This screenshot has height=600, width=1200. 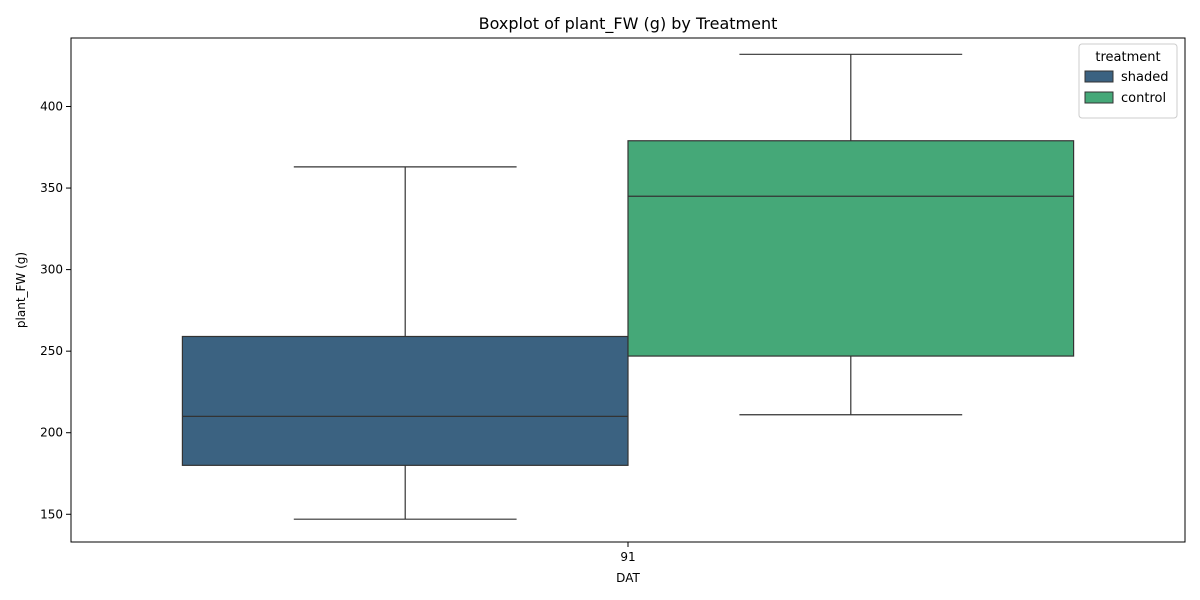 I want to click on y-axis: 150 200 250 300 350 400, so click(x=55, y=310).